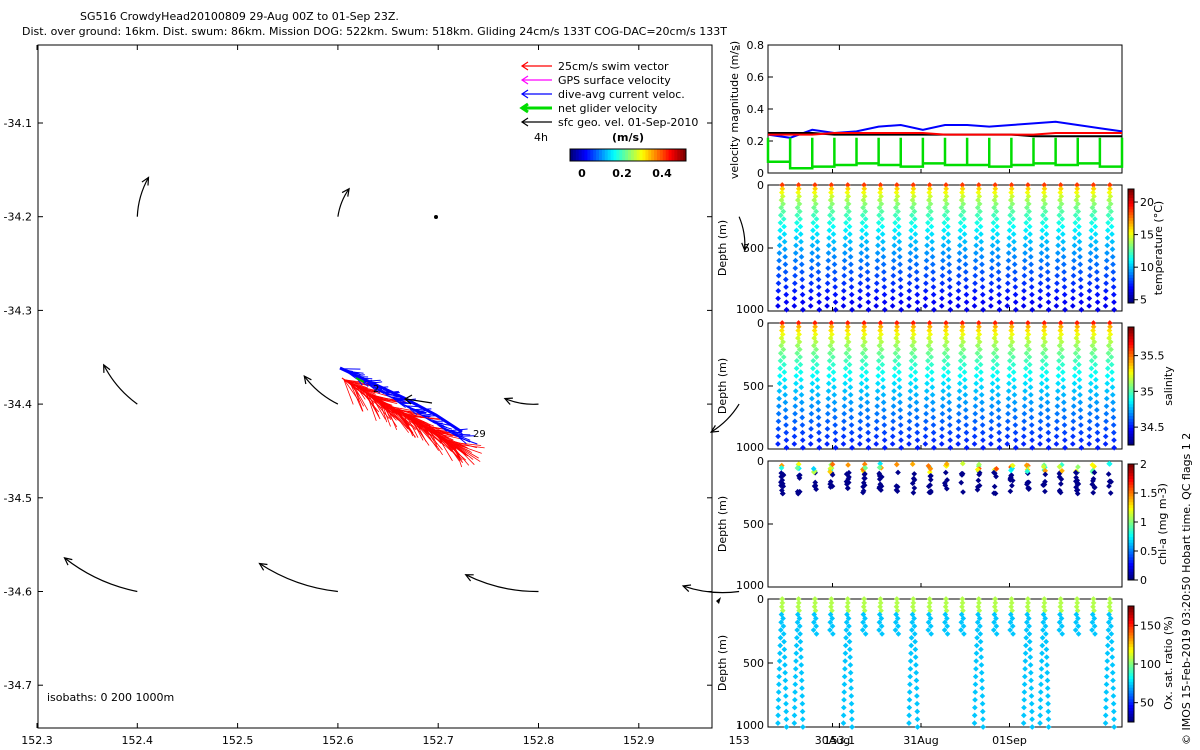 This screenshot has width=1200, height=750. I want to click on velocity-tick-label: 0, so click(760, 173).